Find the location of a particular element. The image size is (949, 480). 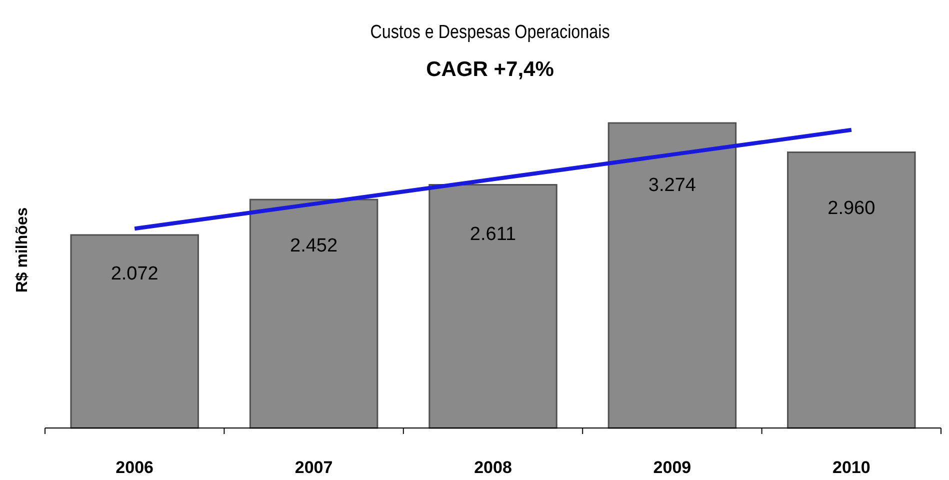

x-tick-label: 2010 is located at coordinates (851, 467).